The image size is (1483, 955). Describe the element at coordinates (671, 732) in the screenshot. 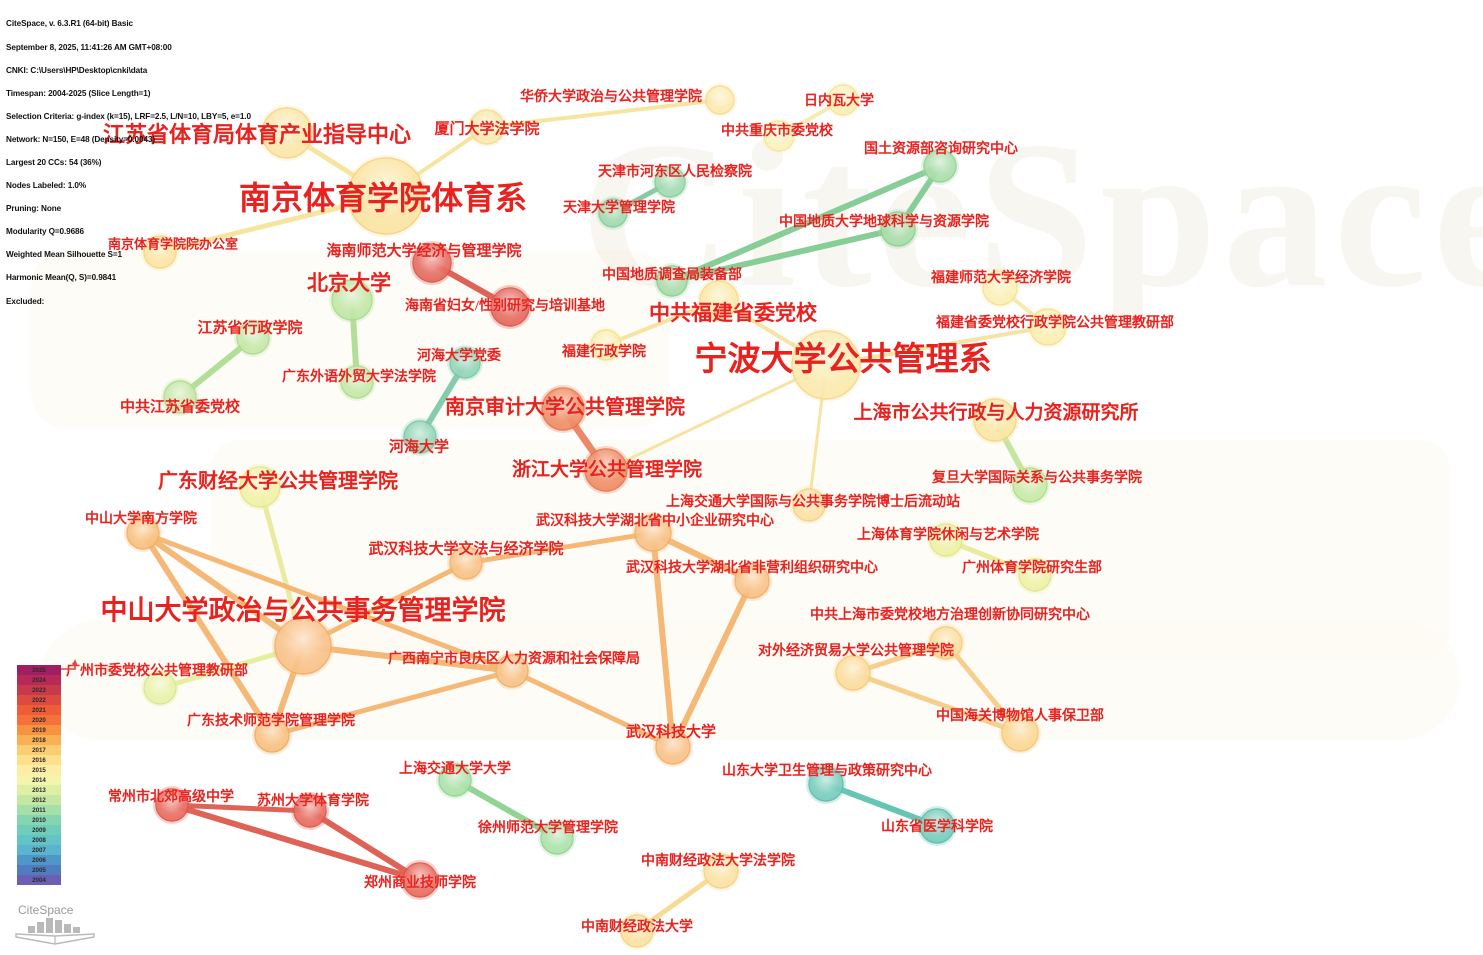

I see `node-label: 武汉科技大学` at that location.